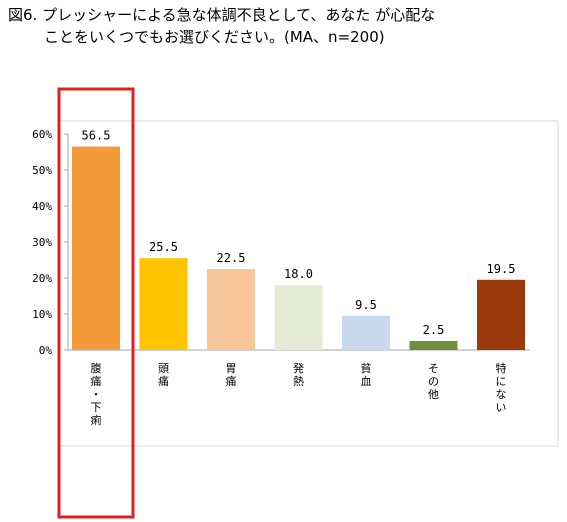  I want to click on y-tick-label: 30%, so click(42, 242).